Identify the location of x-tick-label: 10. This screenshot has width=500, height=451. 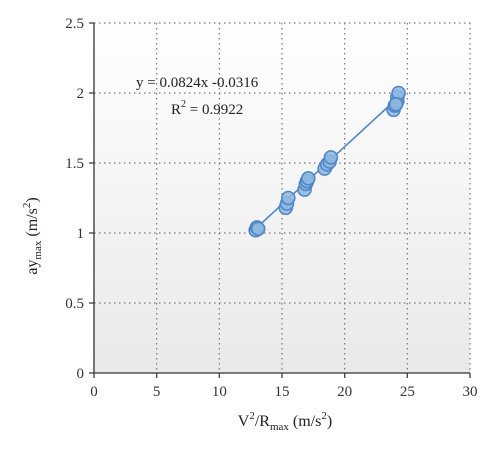
(219, 392).